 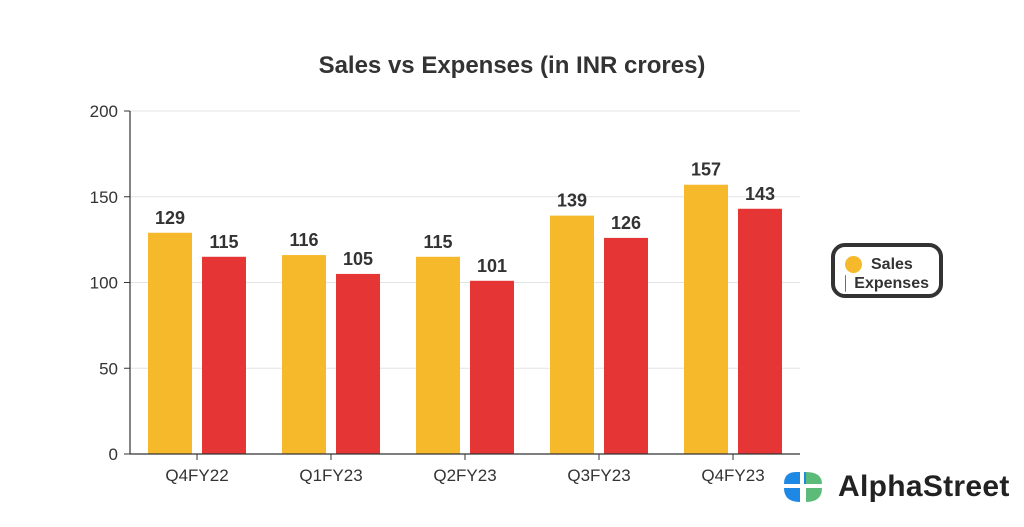 What do you see at coordinates (170, 218) in the screenshot?
I see `data-label: 129` at bounding box center [170, 218].